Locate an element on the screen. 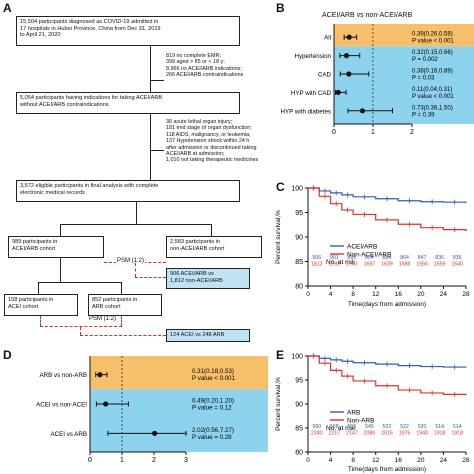 This screenshot has width=474, height=474. risk-value: 522 is located at coordinates (404, 427).